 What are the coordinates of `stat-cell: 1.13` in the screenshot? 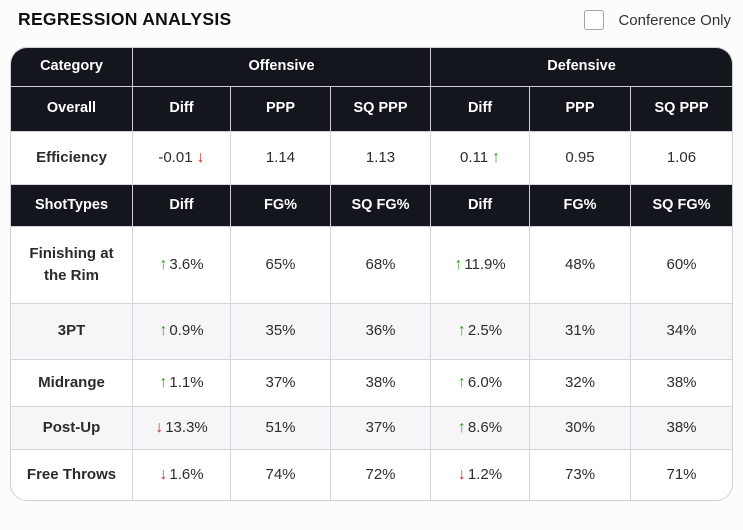 It's located at (381, 158).